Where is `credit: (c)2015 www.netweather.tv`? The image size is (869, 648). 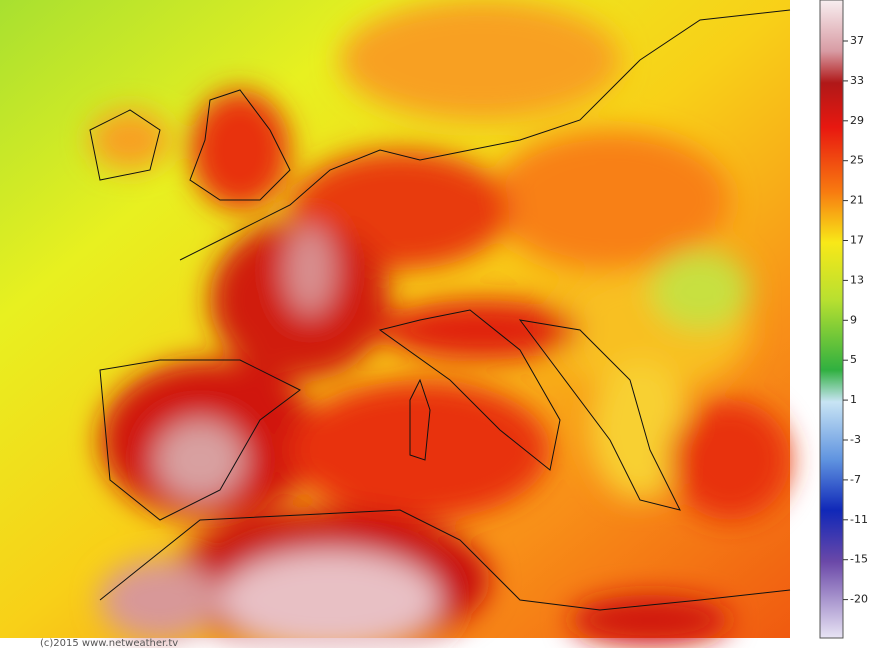 credit: (c)2015 www.netweather.tv is located at coordinates (109, 643).